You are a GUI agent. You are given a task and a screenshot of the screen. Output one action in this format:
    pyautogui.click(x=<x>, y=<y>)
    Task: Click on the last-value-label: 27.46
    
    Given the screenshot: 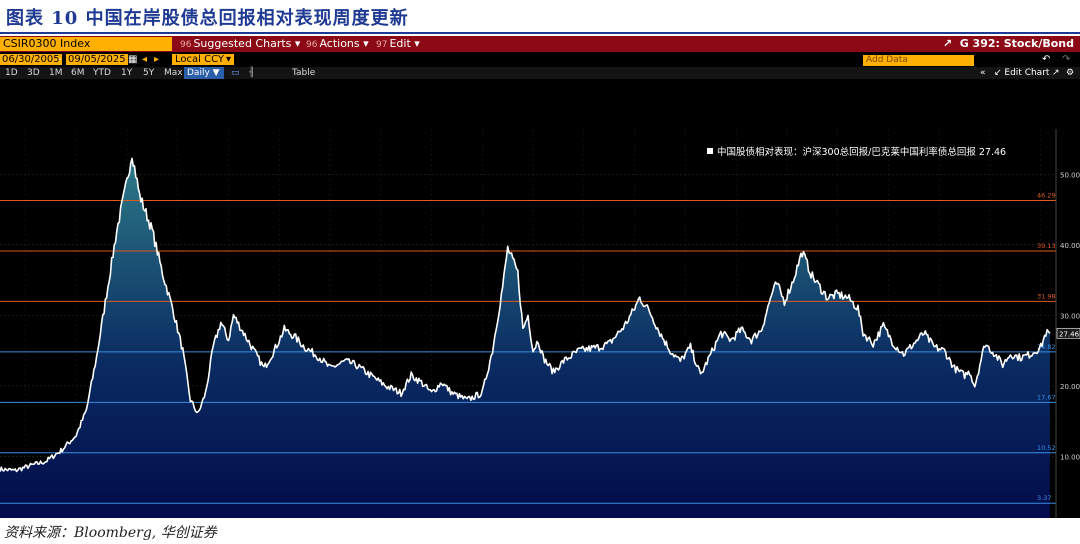 What is the action you would take?
    pyautogui.click(x=1069, y=334)
    